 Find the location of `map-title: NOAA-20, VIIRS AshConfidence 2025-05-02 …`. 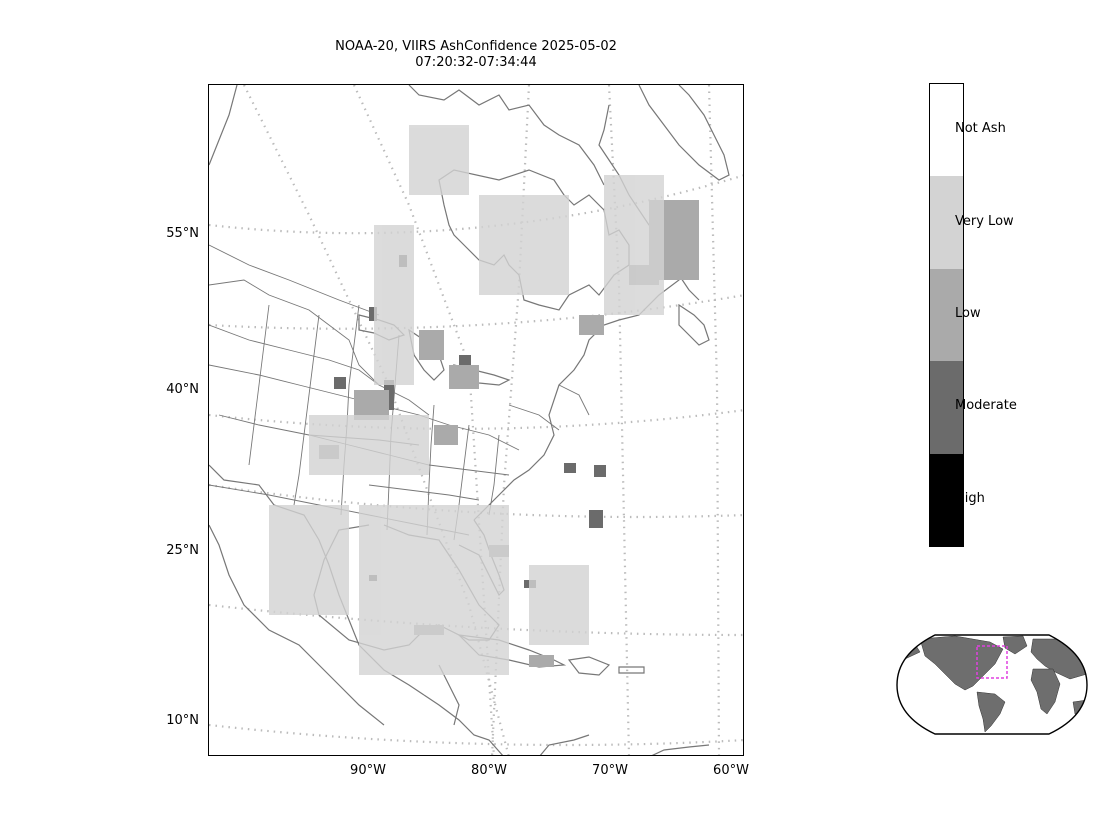

map-title: NOAA-20, VIIRS AshConfidence 2025-05-02 … is located at coordinates (476, 55).